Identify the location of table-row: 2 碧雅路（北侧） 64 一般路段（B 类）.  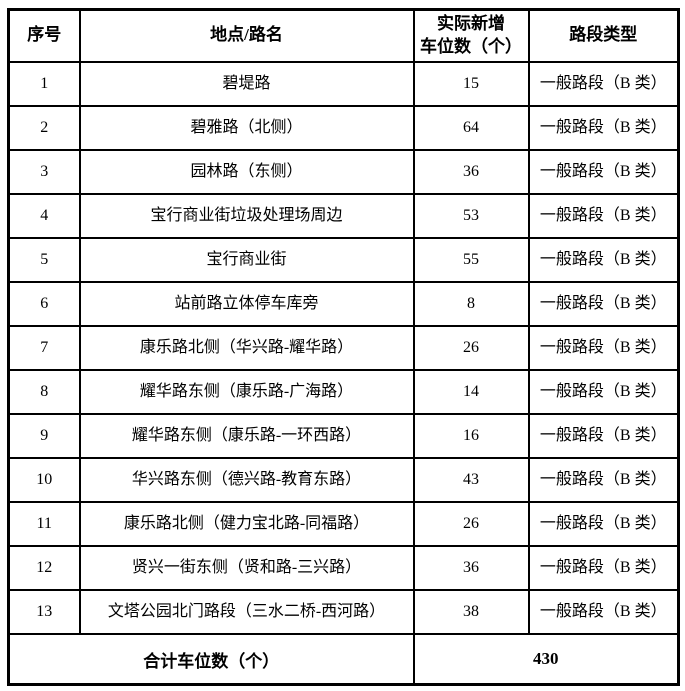
(343, 127).